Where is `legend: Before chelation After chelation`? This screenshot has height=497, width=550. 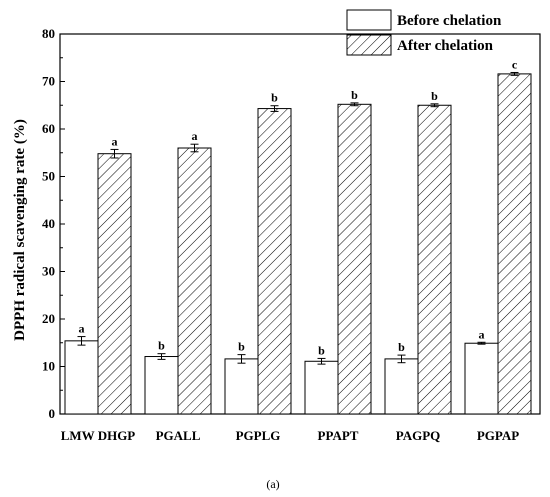 legend: Before chelation After chelation is located at coordinates (424, 32).